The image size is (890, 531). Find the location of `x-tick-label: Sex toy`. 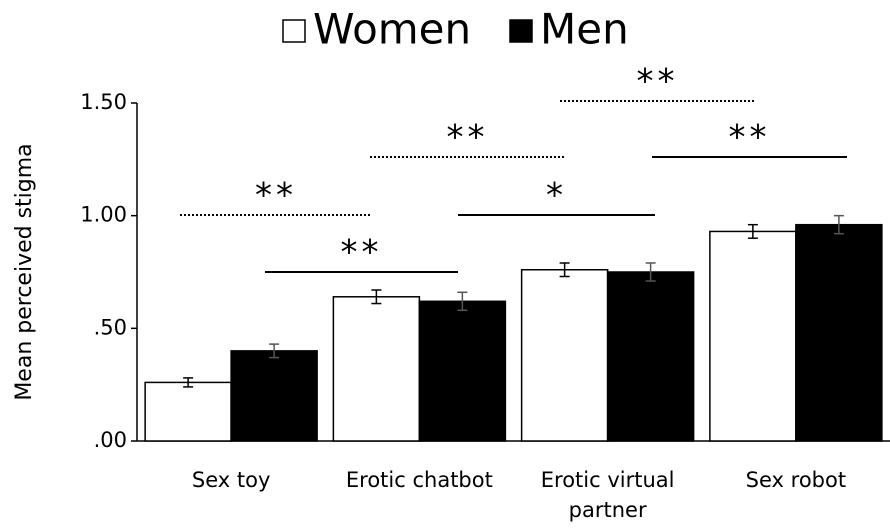

x-tick-label: Sex toy is located at coordinates (231, 480).